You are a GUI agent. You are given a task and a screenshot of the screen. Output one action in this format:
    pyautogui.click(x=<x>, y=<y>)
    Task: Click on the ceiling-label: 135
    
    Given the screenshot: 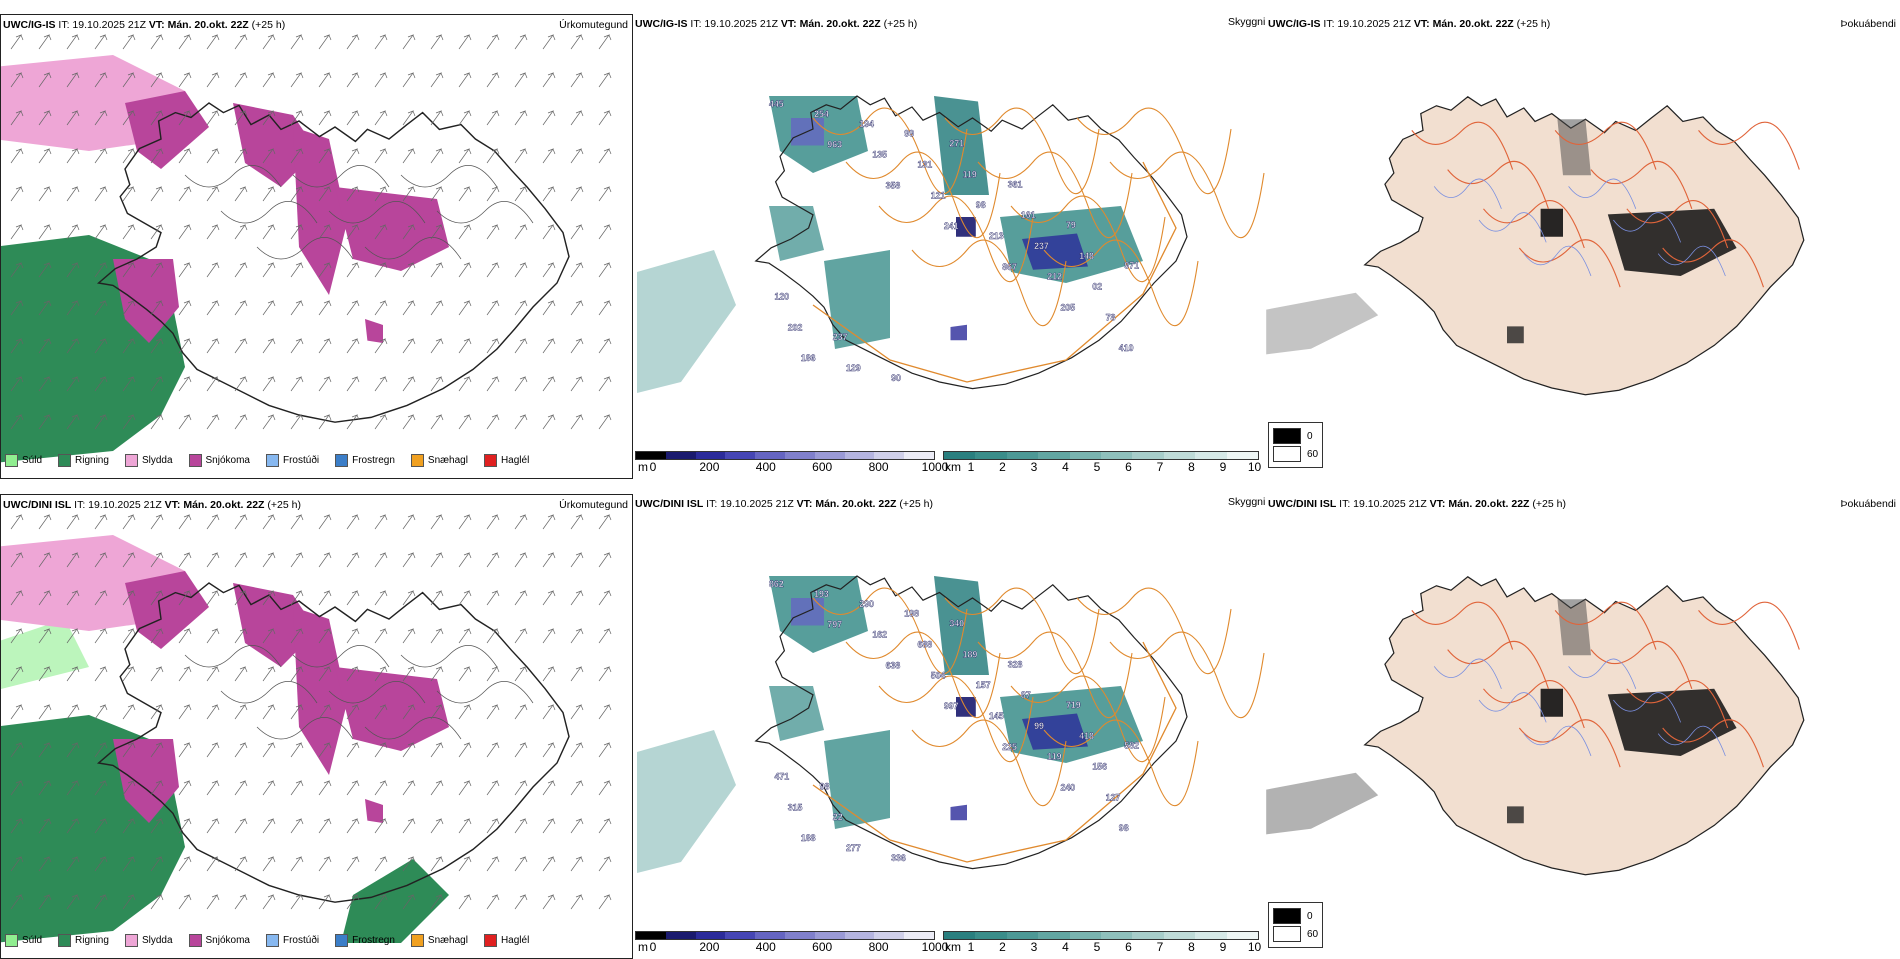 What is the action you would take?
    pyautogui.click(x=879, y=155)
    